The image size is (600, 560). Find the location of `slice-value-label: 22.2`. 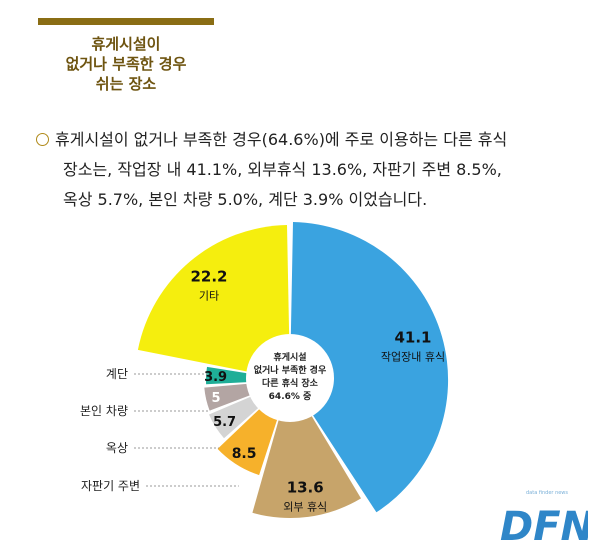

slice-value-label: 22.2 is located at coordinates (208, 276).